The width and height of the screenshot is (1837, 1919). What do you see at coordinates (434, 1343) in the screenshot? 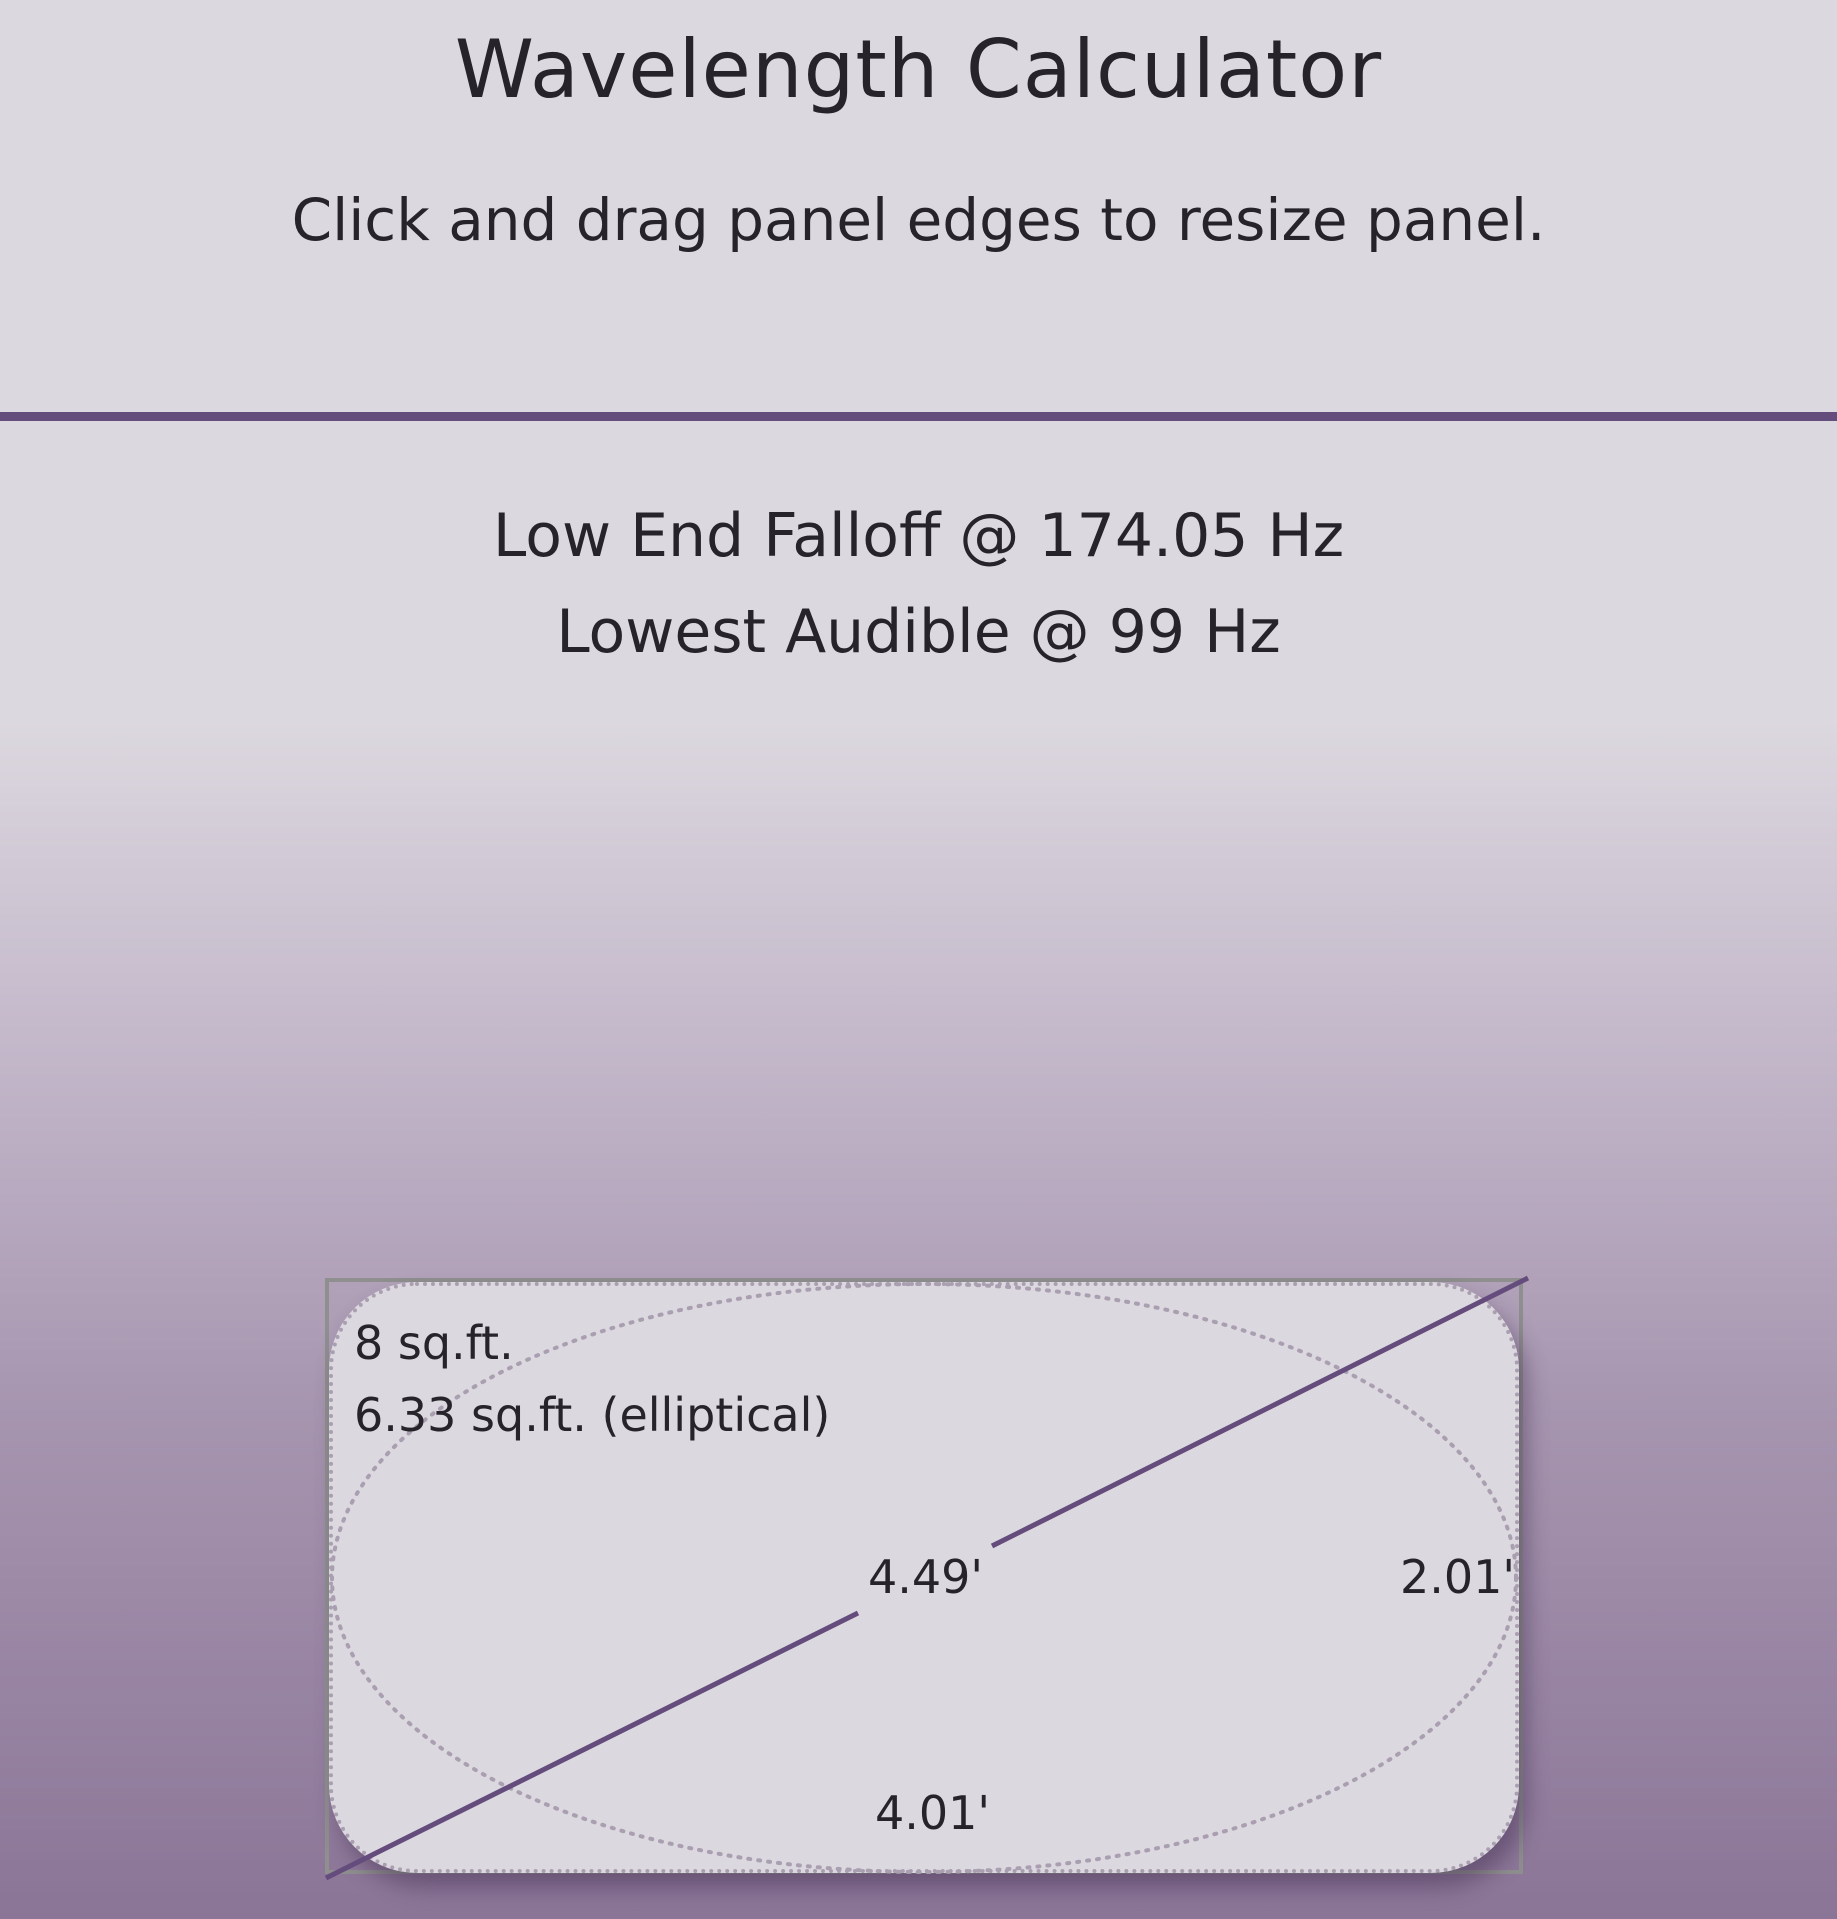
I see `rectangular-area-label: 8 sq.ft.` at bounding box center [434, 1343].